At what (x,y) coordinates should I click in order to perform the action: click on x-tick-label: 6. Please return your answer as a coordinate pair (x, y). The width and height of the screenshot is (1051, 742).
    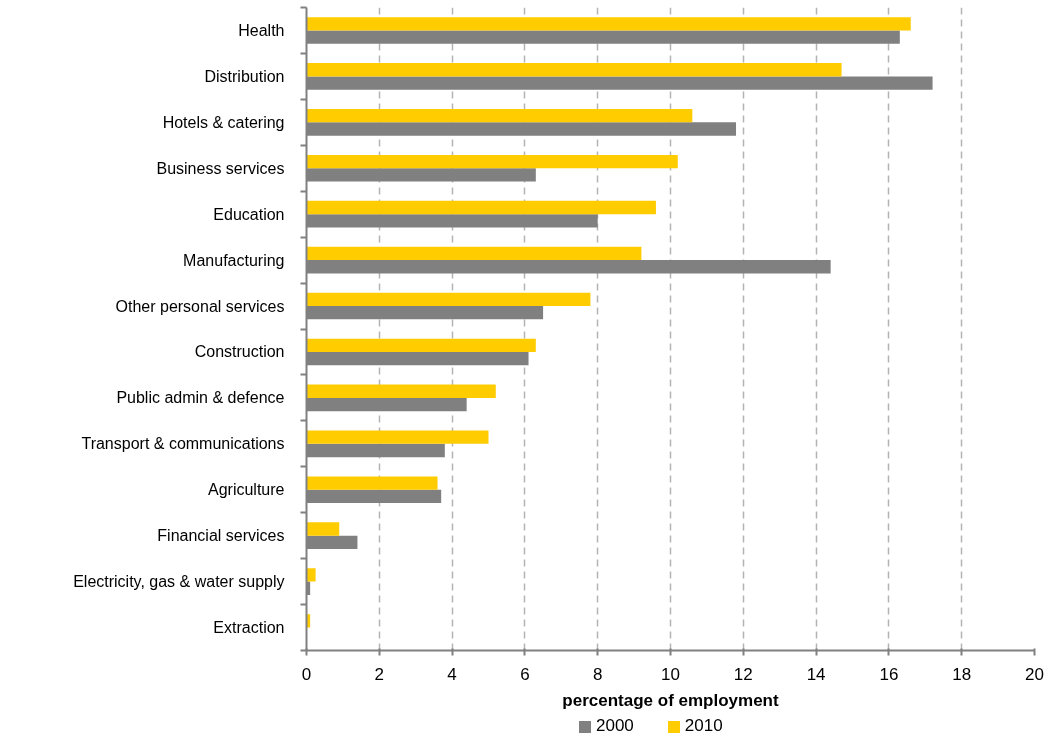
    Looking at the image, I should click on (525, 674).